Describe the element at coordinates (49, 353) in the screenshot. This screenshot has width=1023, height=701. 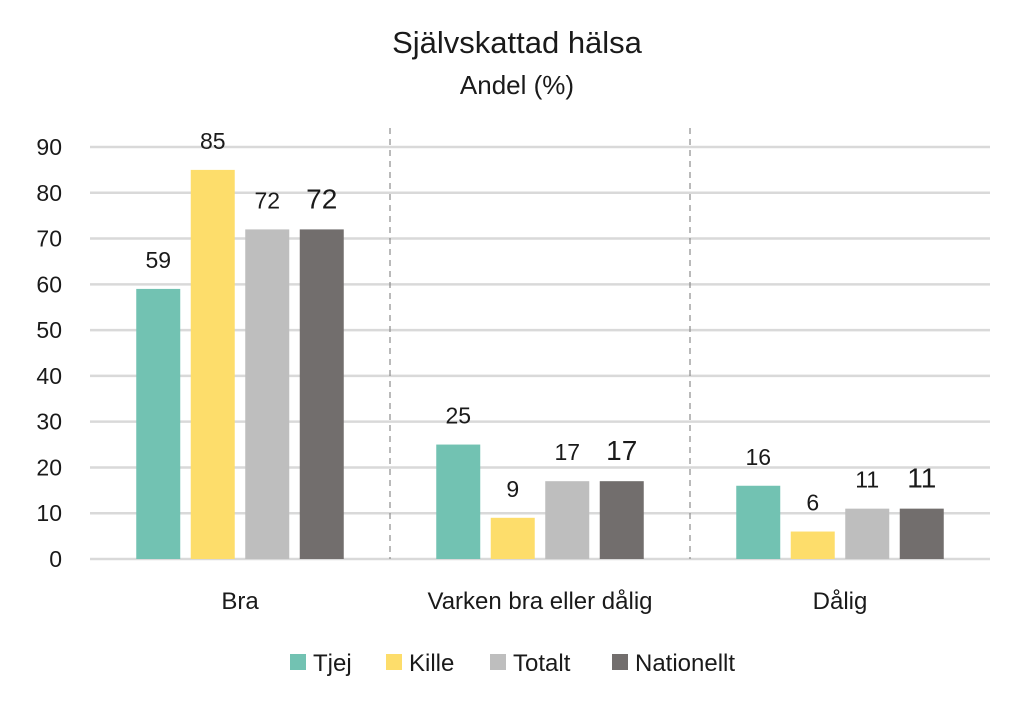
I see `y-axis: 0 10 20 30 40 50 60 70 80 90` at that location.